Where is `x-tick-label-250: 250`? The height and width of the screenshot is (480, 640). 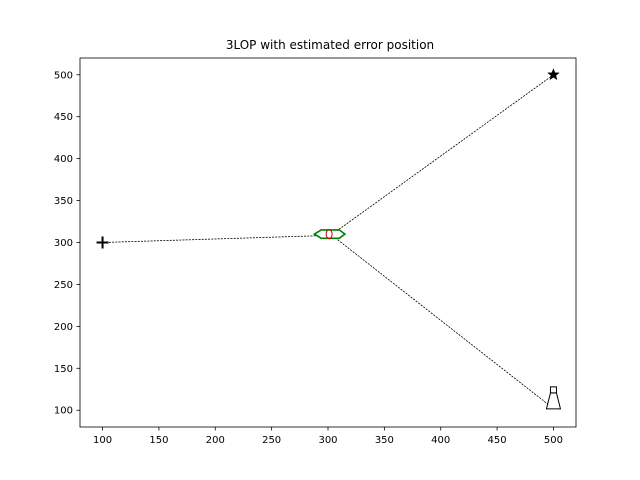
x-tick-label-250: 250 is located at coordinates (271, 440).